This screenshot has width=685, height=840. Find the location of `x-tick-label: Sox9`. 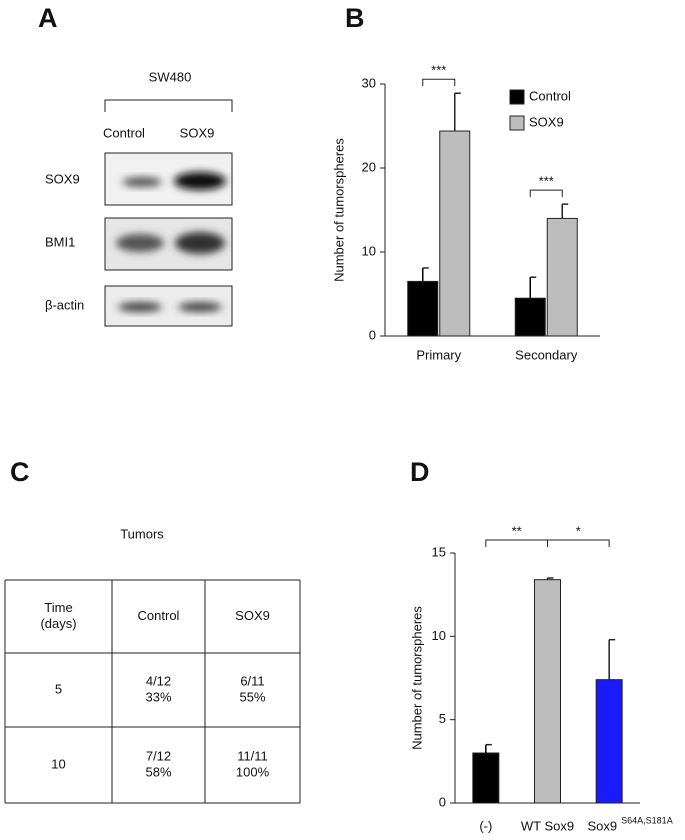

x-tick-label: Sox9 is located at coordinates (603, 825).